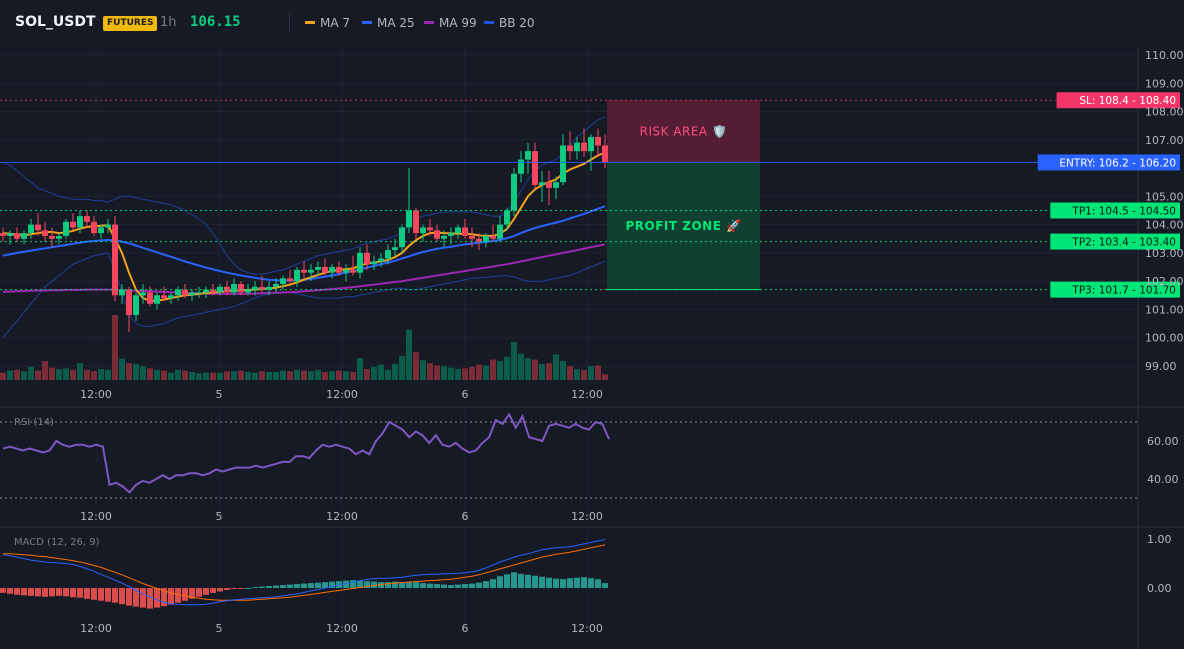 The width and height of the screenshot is (1184, 649). I want to click on ma99-swatch, so click(429, 22).